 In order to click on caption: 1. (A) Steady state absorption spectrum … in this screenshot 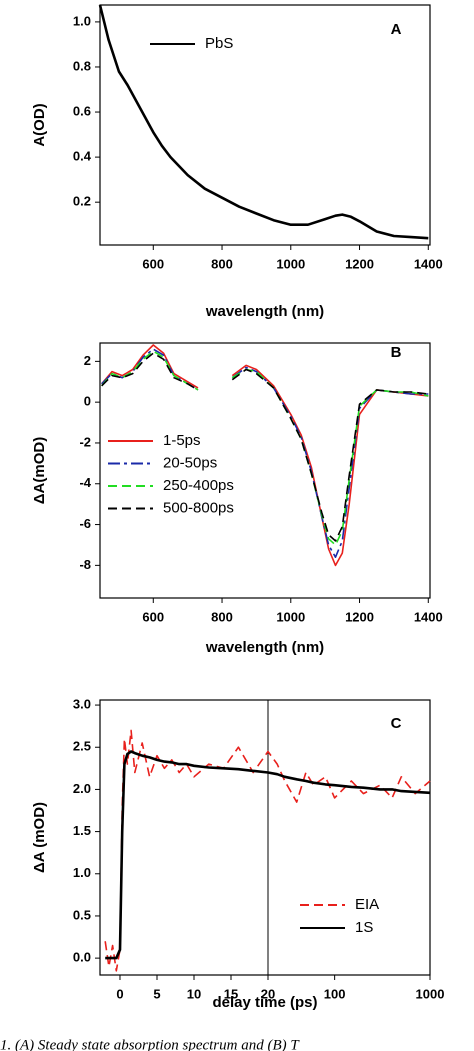, I will do `click(150, 1044)`.